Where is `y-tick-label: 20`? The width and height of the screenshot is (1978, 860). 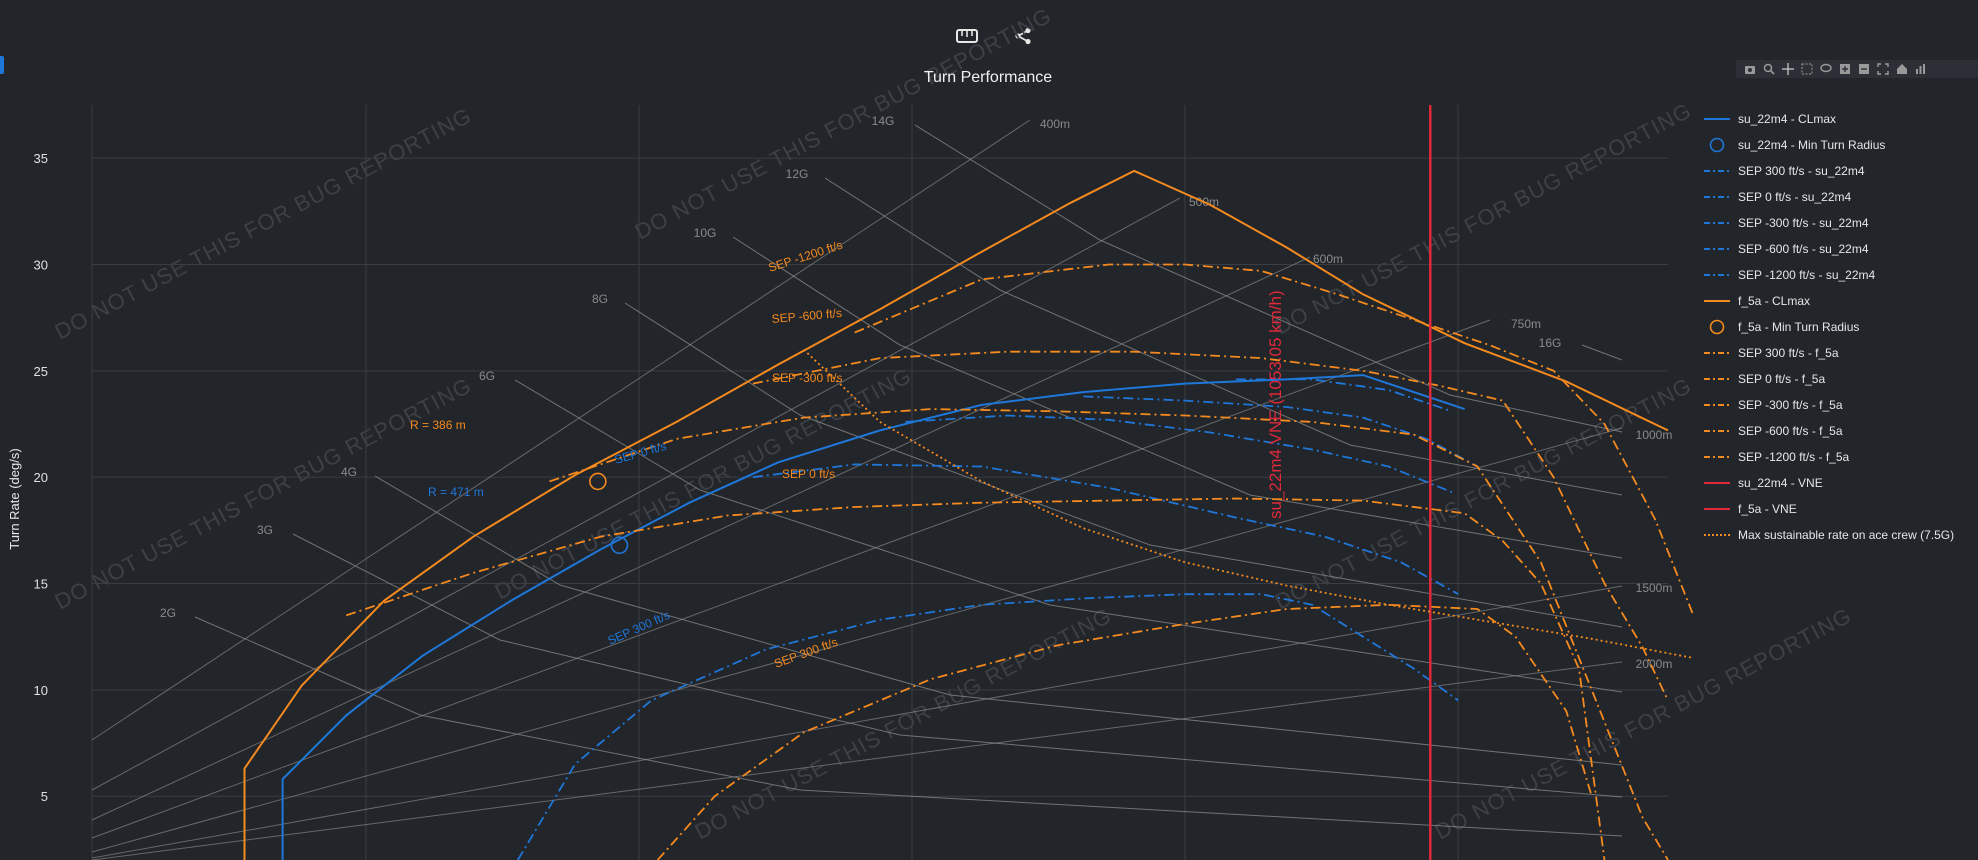
y-tick-label: 20 is located at coordinates (41, 477).